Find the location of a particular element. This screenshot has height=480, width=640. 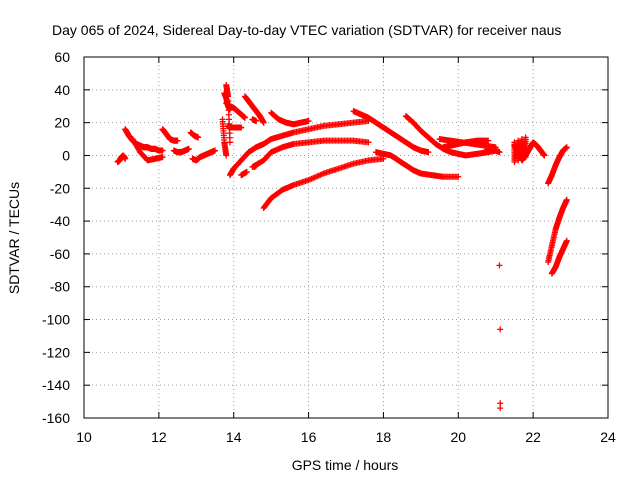

x-tick-label: 16 is located at coordinates (309, 437).